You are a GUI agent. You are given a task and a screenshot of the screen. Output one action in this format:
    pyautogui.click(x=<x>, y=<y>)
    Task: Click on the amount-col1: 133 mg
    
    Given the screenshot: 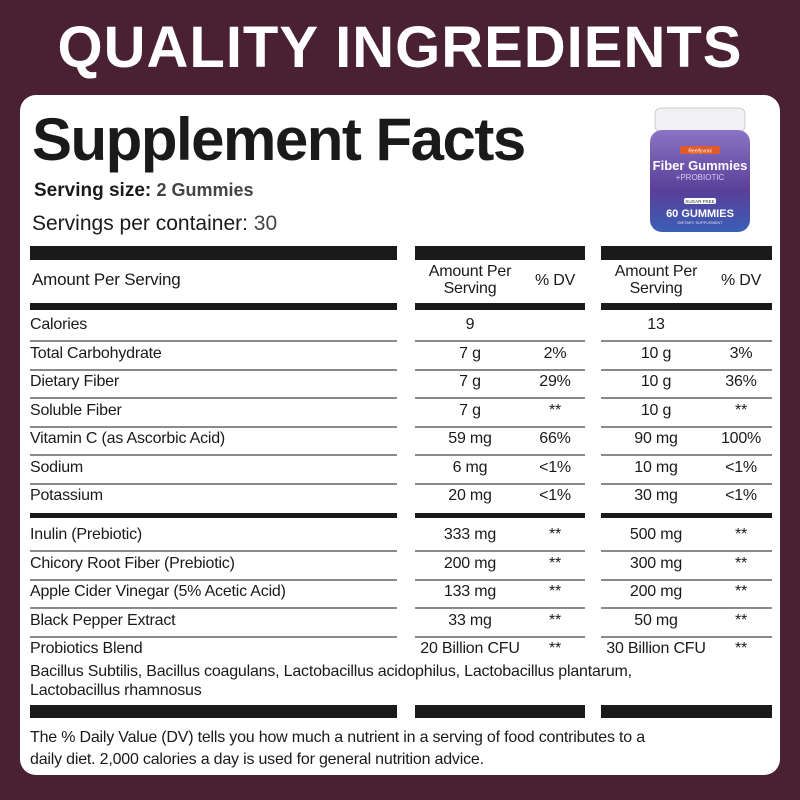 What is the action you would take?
    pyautogui.click(x=470, y=591)
    